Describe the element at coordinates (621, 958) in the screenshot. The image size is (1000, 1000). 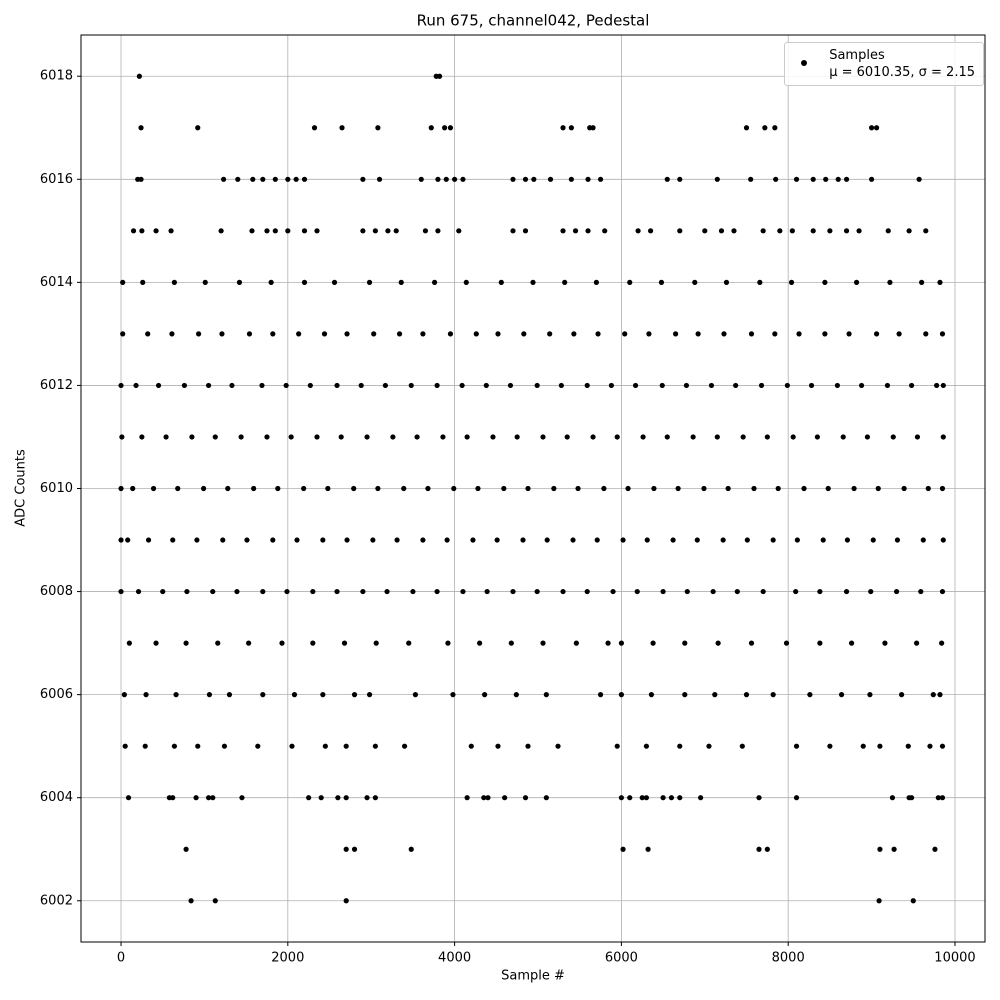
I see `x-tick-label: 6000` at that location.